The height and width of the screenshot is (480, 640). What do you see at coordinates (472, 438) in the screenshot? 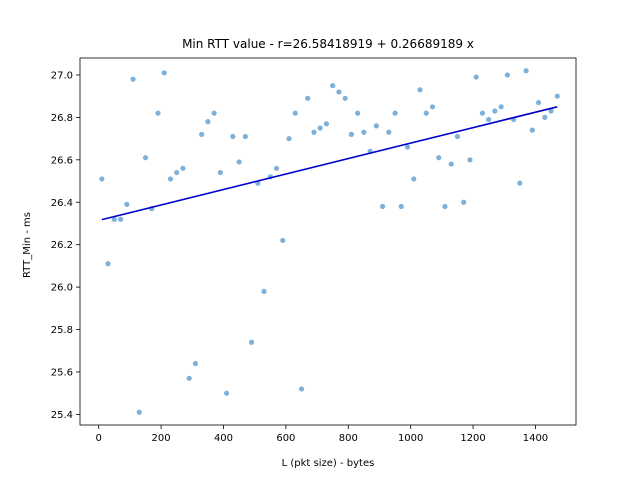
I see `x-tick-label: 1200` at bounding box center [472, 438].